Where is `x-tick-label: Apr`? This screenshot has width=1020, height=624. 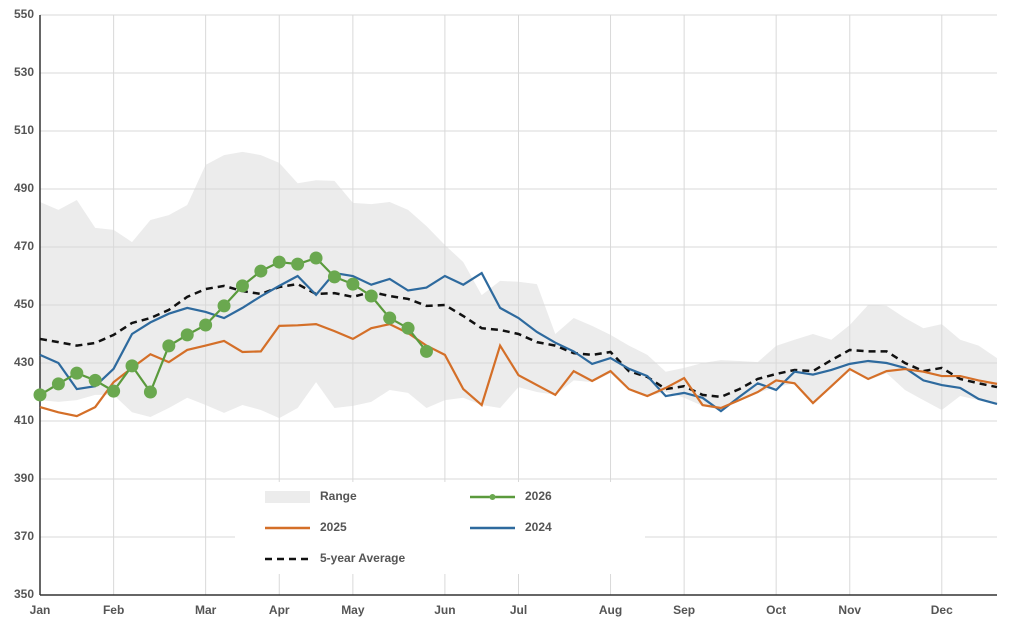 x-tick-label: Apr is located at coordinates (279, 610).